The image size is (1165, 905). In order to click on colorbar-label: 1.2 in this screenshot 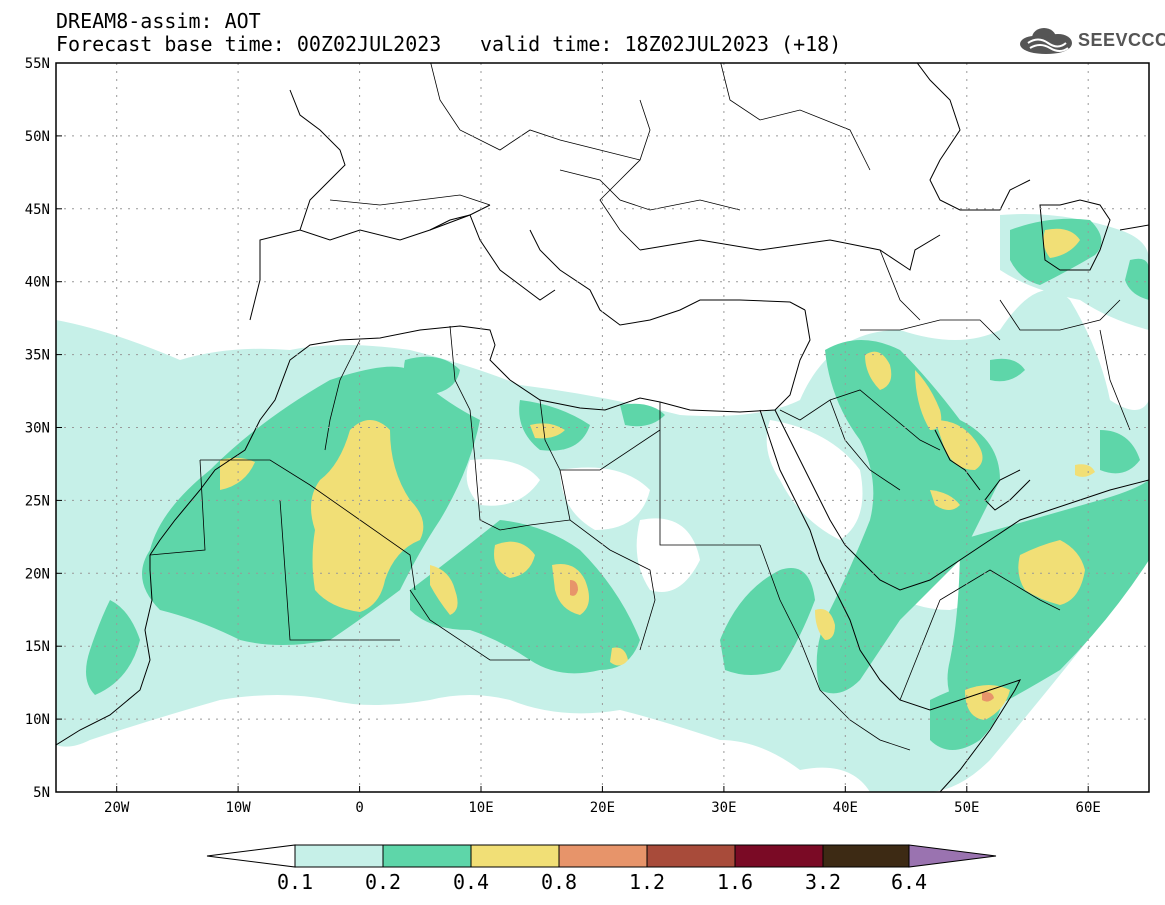, I will do `click(647, 882)`.